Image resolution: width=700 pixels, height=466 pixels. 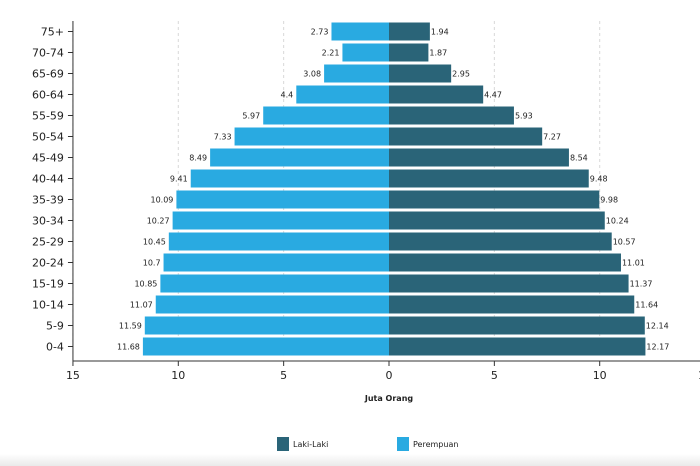 What do you see at coordinates (493, 95) in the screenshot?
I see `data-label-laki-laki: 4.47` at bounding box center [493, 95].